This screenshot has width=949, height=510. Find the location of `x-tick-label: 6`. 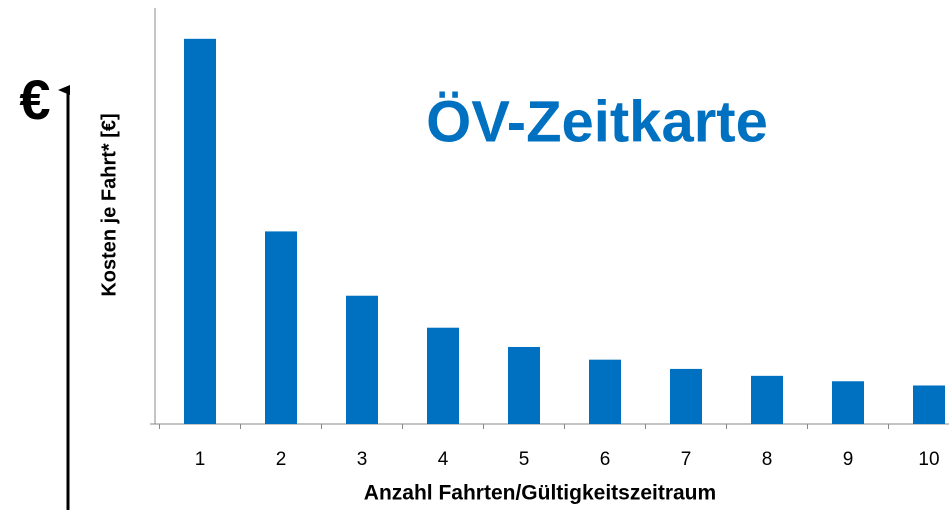

x-tick-label: 6 is located at coordinates (605, 459).